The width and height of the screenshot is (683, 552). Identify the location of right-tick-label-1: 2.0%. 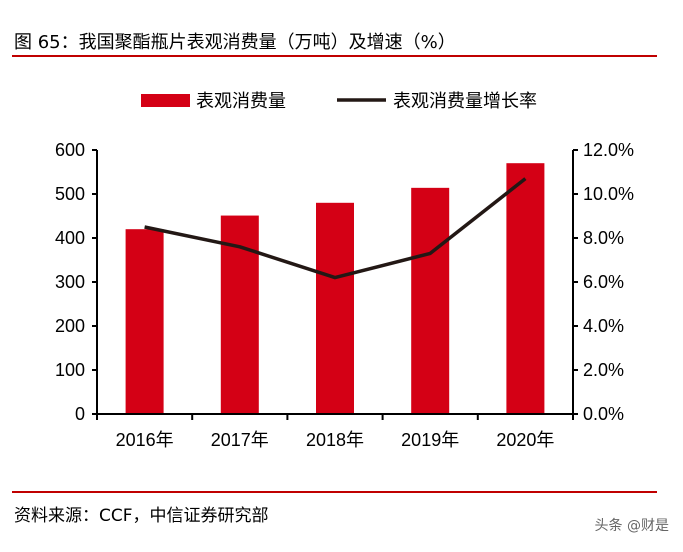
(603, 370).